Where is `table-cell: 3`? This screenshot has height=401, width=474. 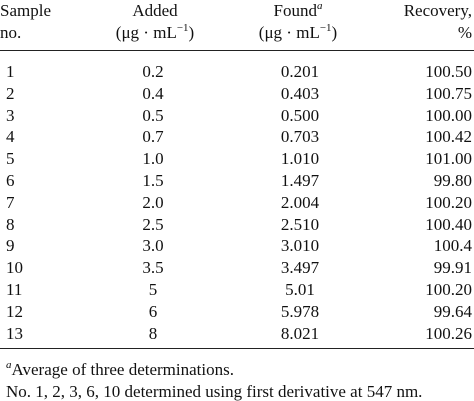
table-cell: 3 is located at coordinates (10, 115).